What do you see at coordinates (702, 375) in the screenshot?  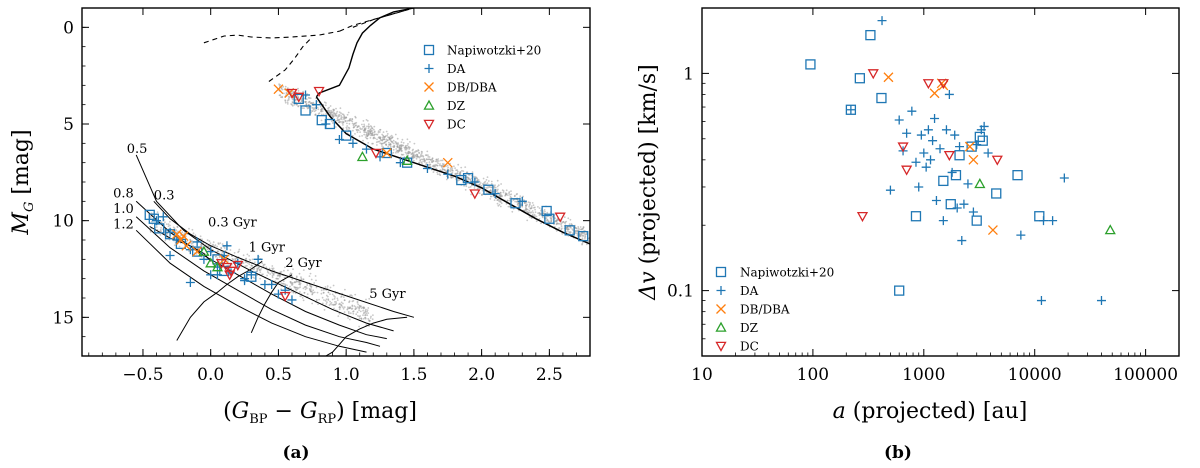 I see `panel-b-xtick-label: 10` at bounding box center [702, 375].